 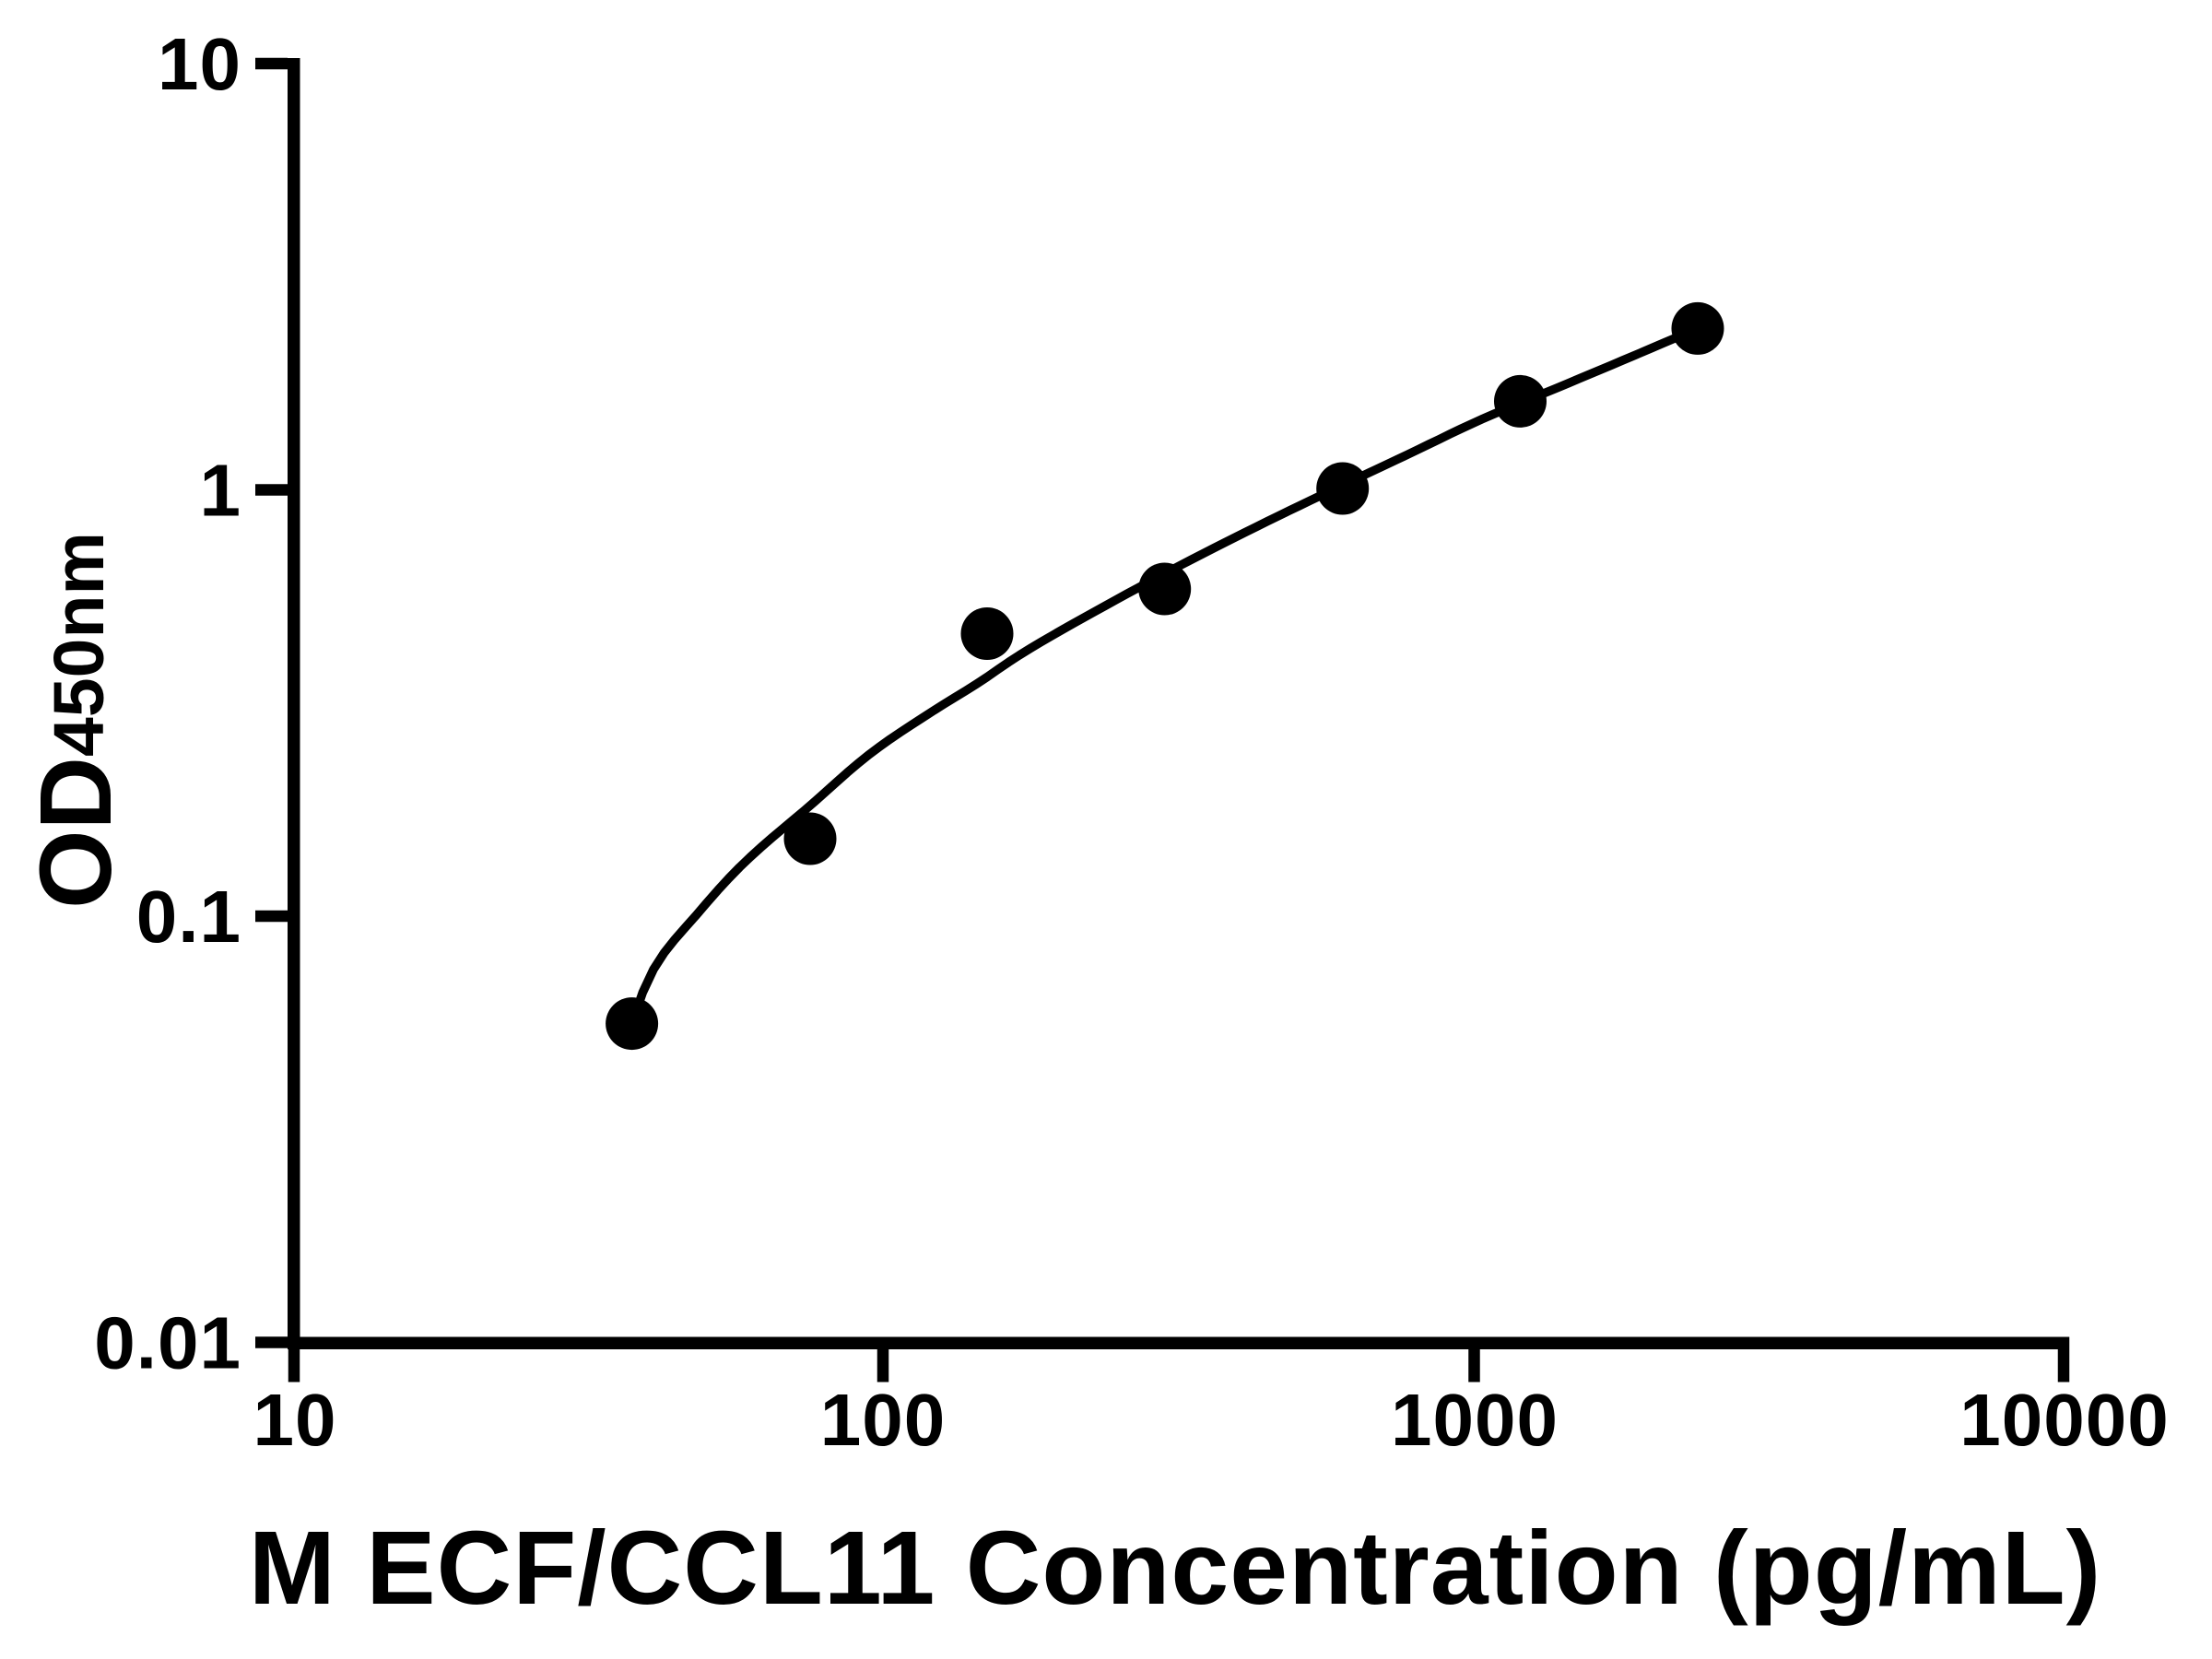 I want to click on svg-text: 1, so click(x=221, y=491).